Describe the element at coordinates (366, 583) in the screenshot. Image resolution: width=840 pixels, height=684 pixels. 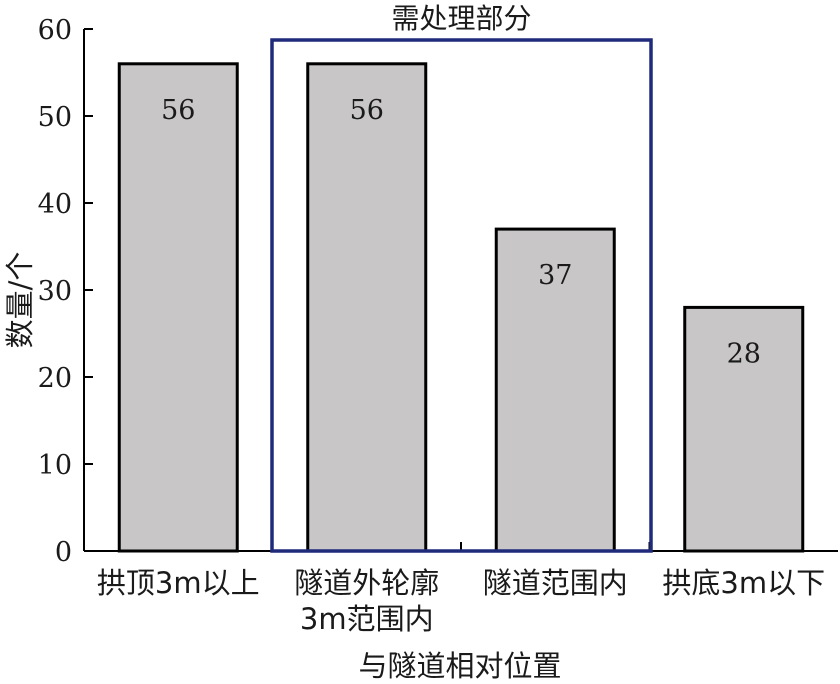
I see `x-tick-label-2-line-1: 隧道外轮廓` at that location.